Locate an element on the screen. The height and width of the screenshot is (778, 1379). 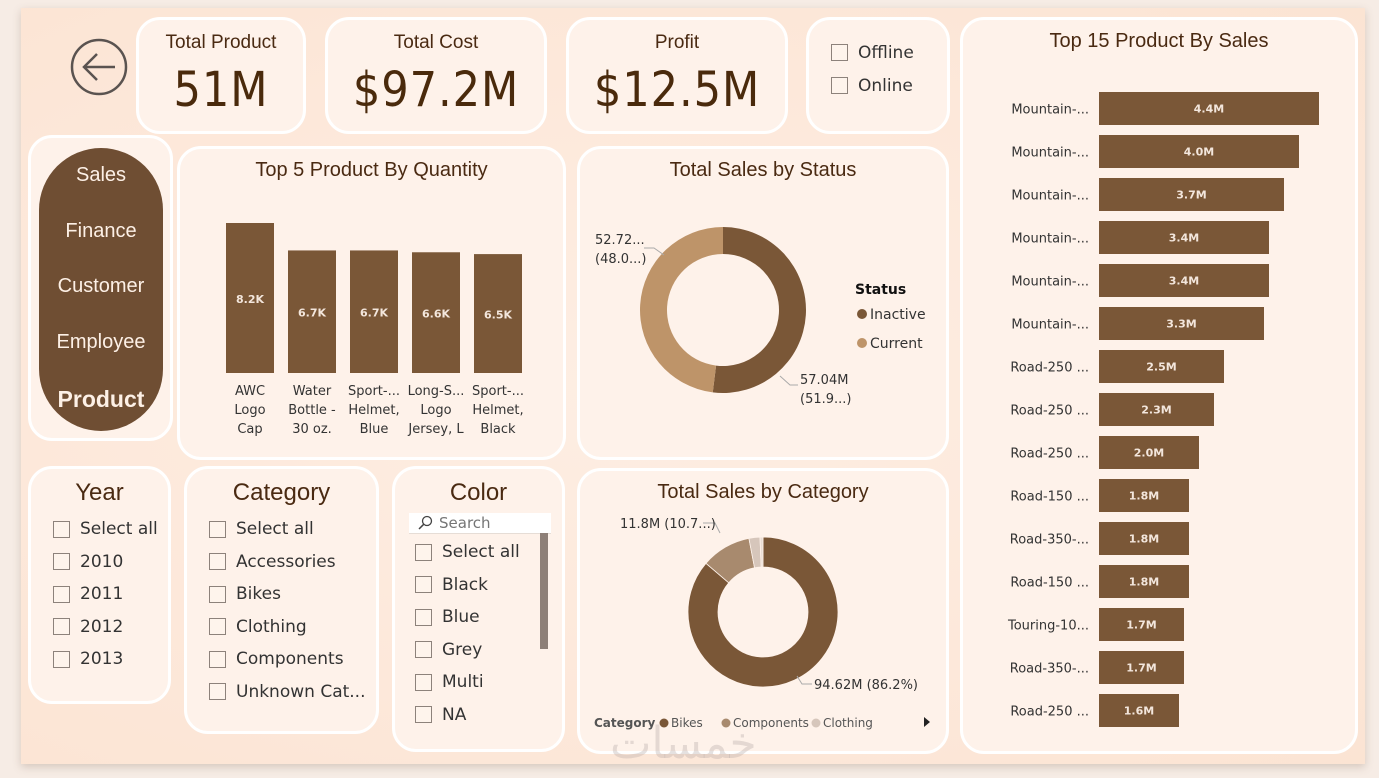
slicer-option: NA is located at coordinates (488, 715).